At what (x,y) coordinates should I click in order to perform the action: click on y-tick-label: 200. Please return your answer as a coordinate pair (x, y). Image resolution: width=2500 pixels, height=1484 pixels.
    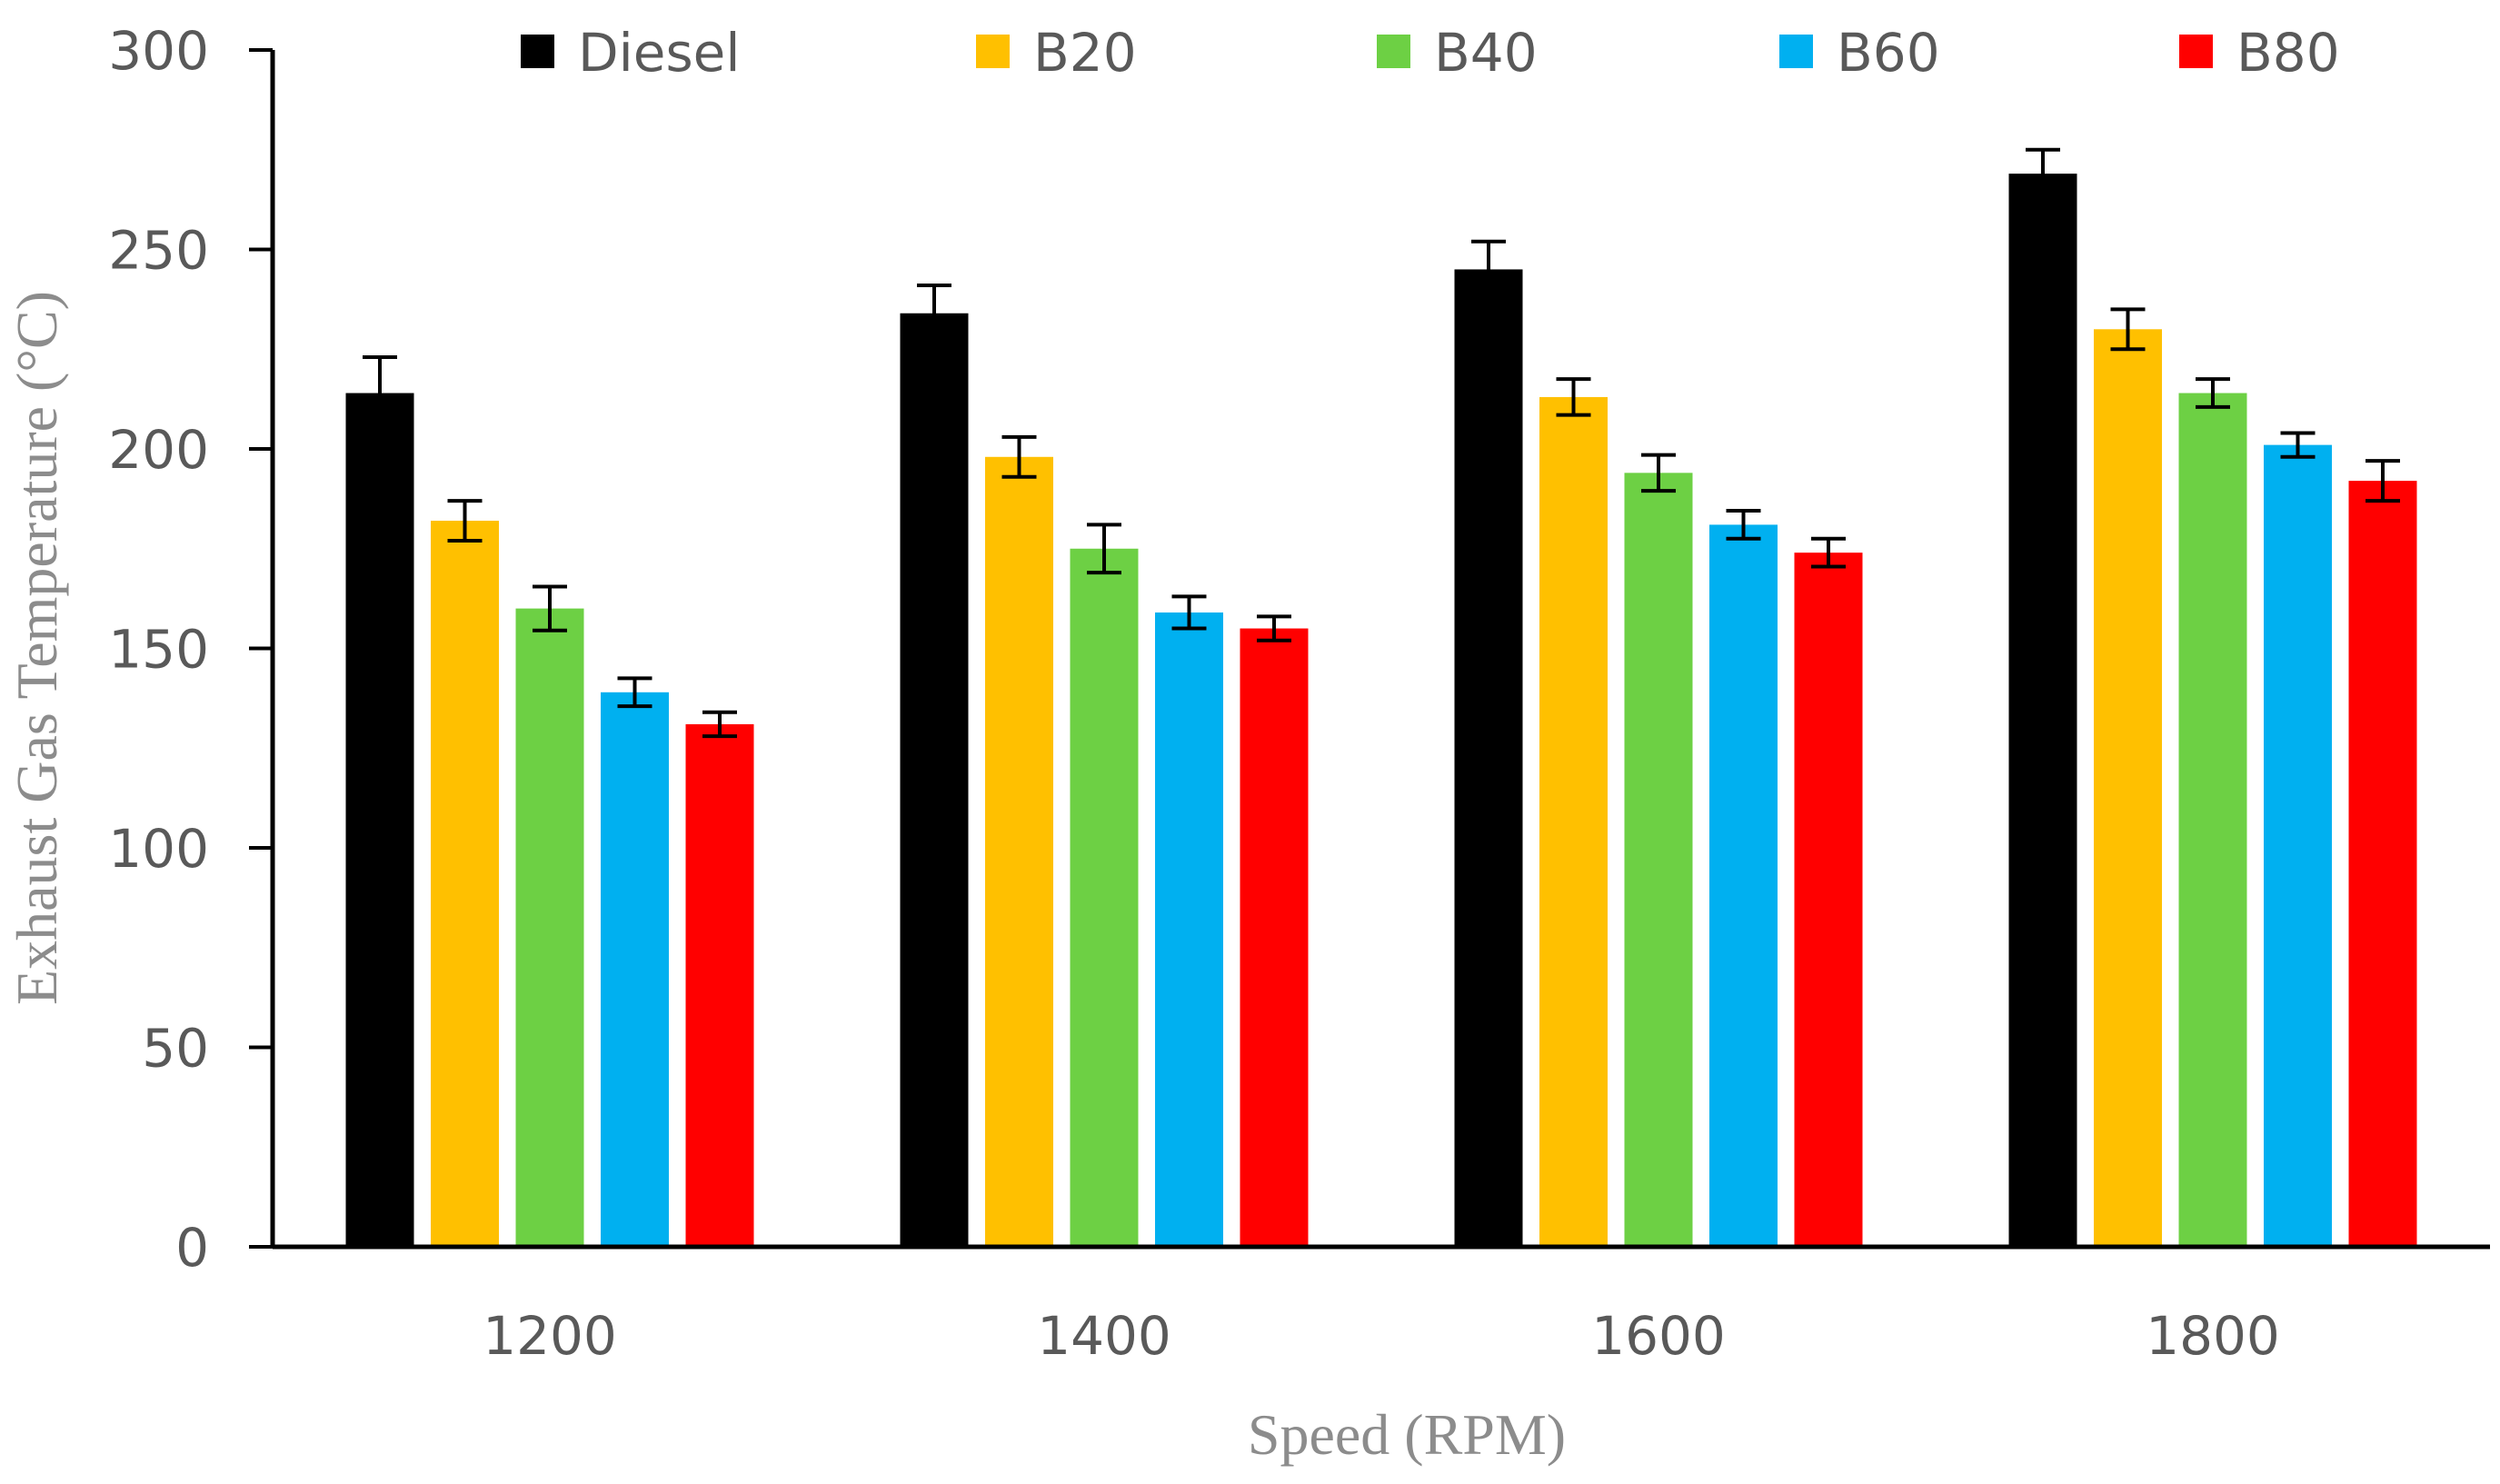
    Looking at the image, I should click on (158, 450).